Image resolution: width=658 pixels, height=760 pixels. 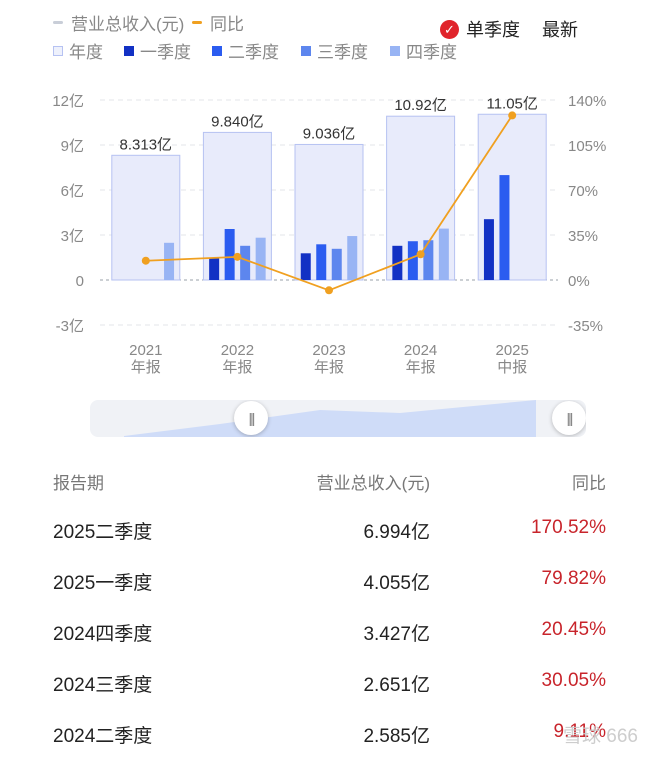 I want to click on left-tick-label: 12亿, so click(x=68, y=101).